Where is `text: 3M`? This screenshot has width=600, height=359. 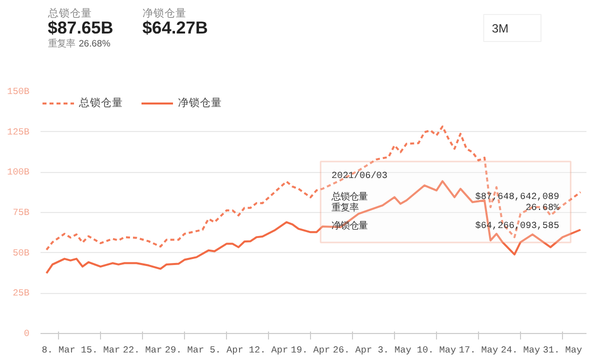
text: 3M is located at coordinates (500, 29).